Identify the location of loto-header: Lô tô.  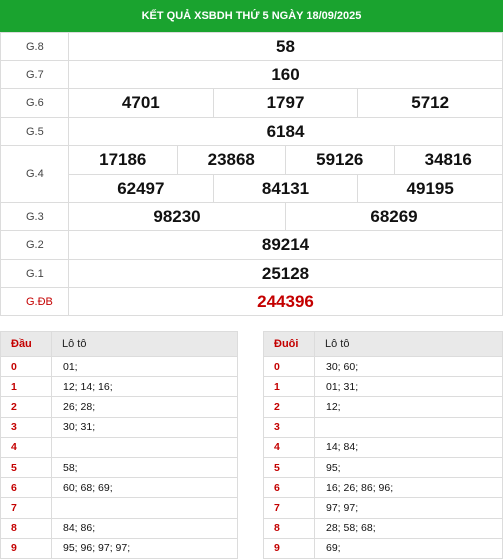
(408, 344).